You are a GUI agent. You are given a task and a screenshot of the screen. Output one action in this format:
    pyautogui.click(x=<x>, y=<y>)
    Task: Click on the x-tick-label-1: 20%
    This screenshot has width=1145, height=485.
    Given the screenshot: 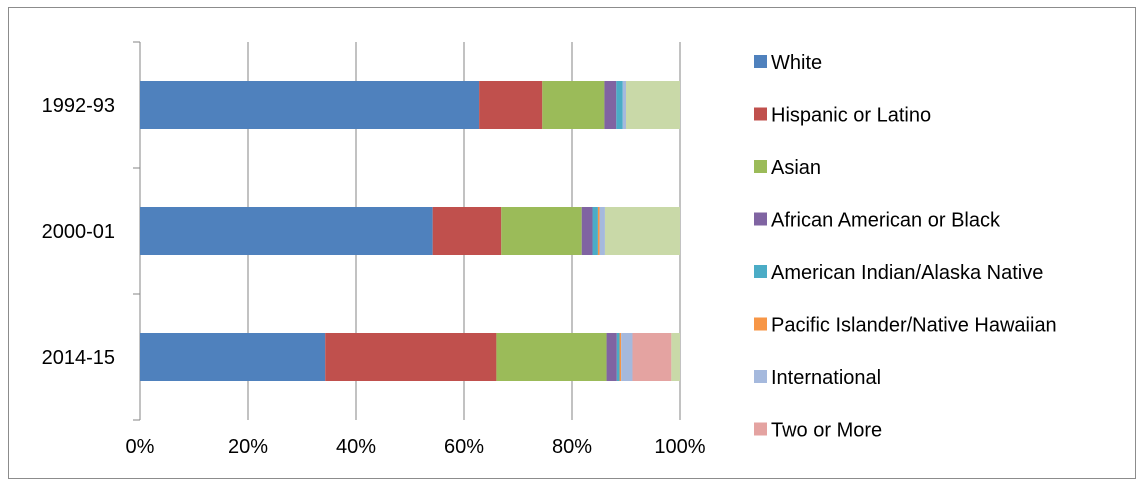 What is the action you would take?
    pyautogui.click(x=248, y=447)
    